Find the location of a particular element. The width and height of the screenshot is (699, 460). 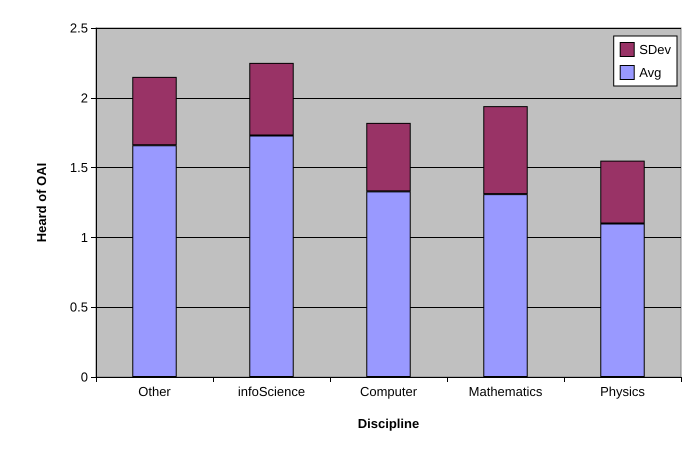

x-tick-label: Mathematics is located at coordinates (505, 391).